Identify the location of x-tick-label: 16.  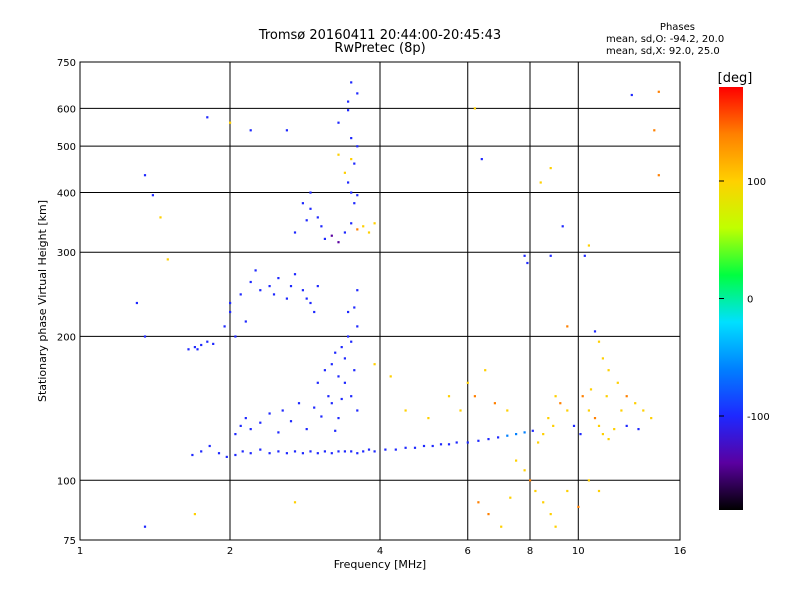
(680, 551).